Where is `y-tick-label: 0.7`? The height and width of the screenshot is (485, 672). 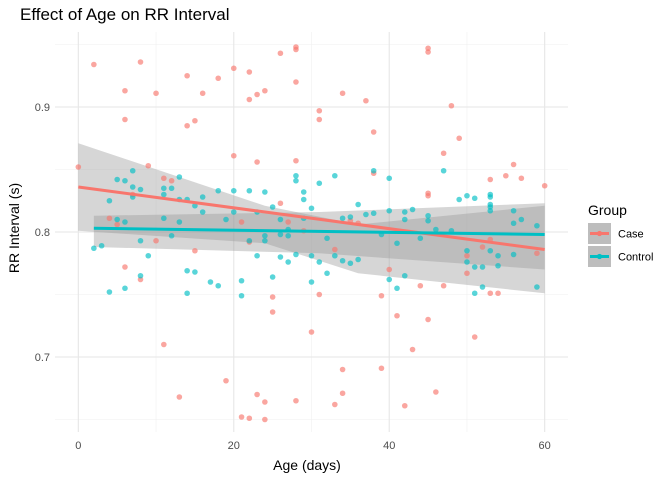 y-tick-label: 0.7 is located at coordinates (42, 358).